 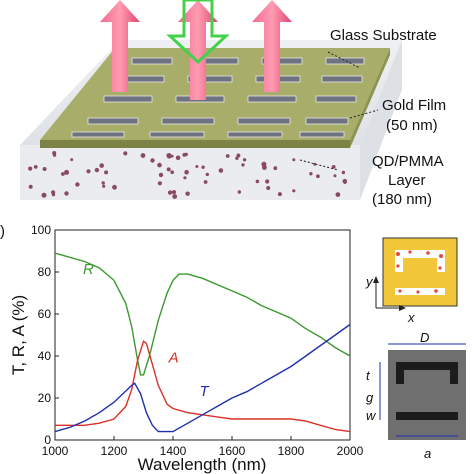 I want to click on y-tick-label: 40, so click(x=45, y=356).